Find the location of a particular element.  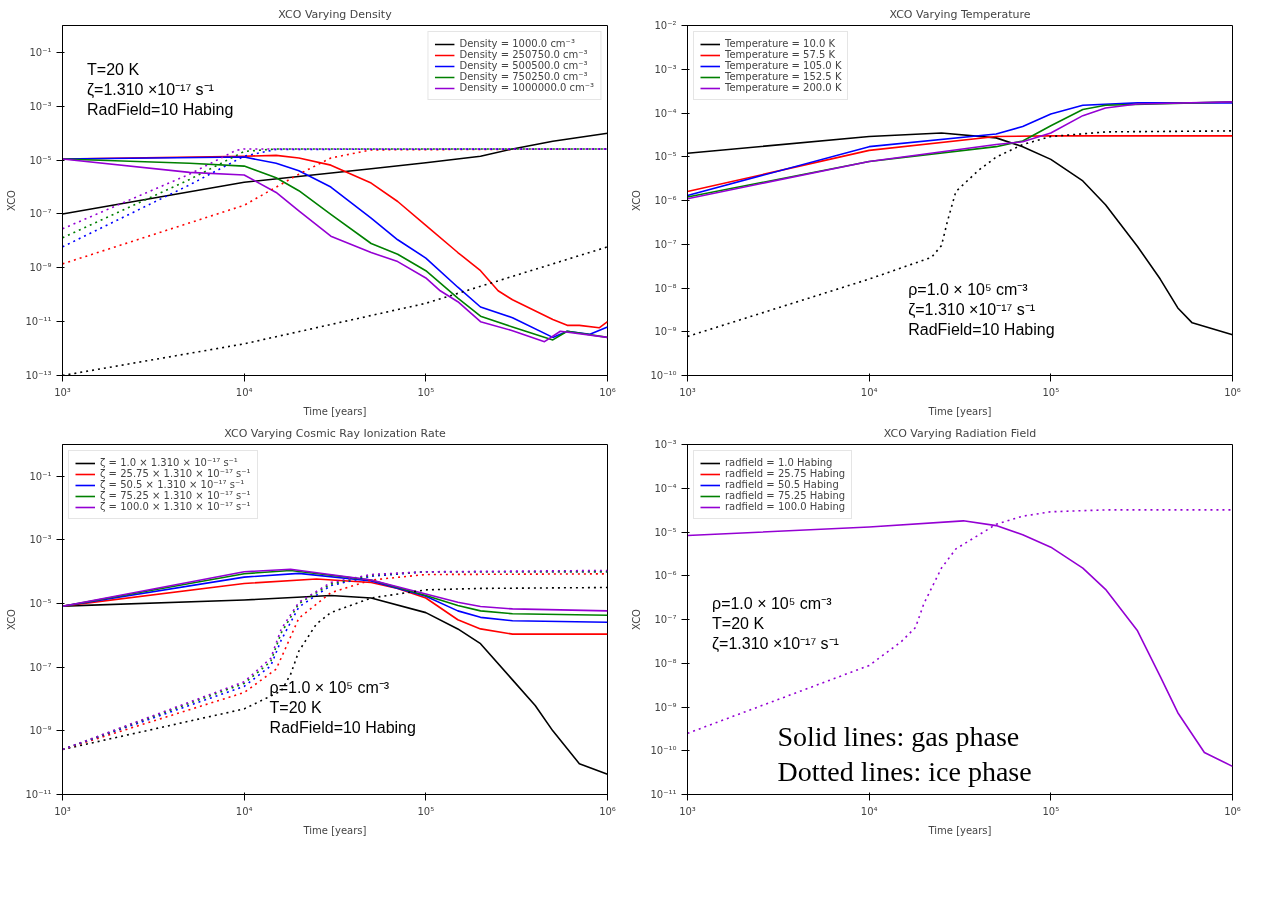

chart-title: XCO Varying Temperature is located at coordinates (960, 14).